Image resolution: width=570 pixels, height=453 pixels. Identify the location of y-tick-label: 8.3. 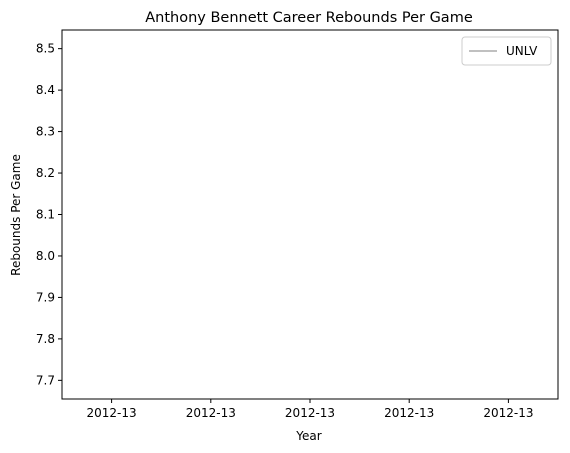
(45, 132).